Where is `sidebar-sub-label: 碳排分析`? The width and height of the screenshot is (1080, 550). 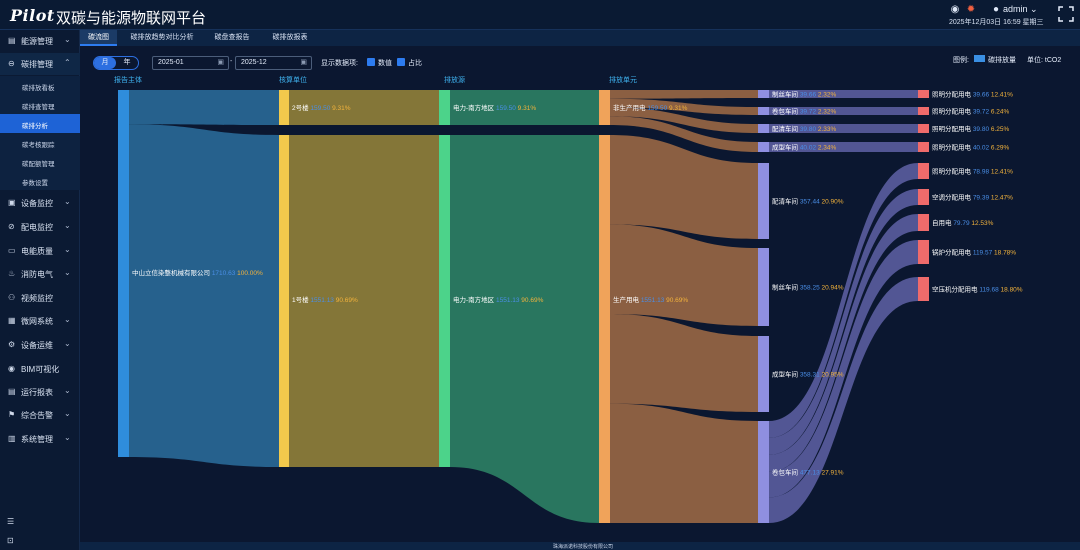
sidebar-sub-label: 碳排分析 is located at coordinates (35, 126).